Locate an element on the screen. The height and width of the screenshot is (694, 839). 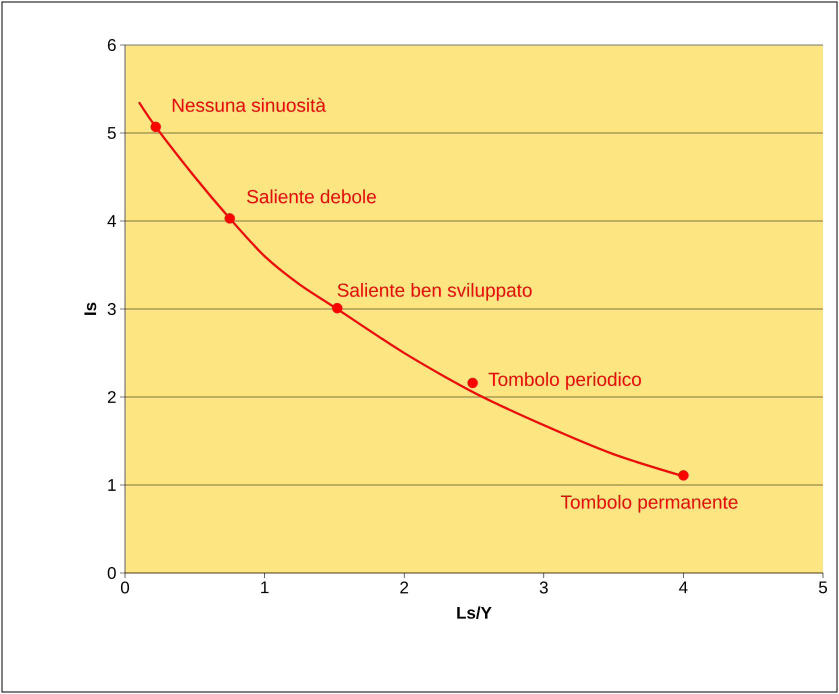
annotation: Tombolo permanente is located at coordinates (649, 503).